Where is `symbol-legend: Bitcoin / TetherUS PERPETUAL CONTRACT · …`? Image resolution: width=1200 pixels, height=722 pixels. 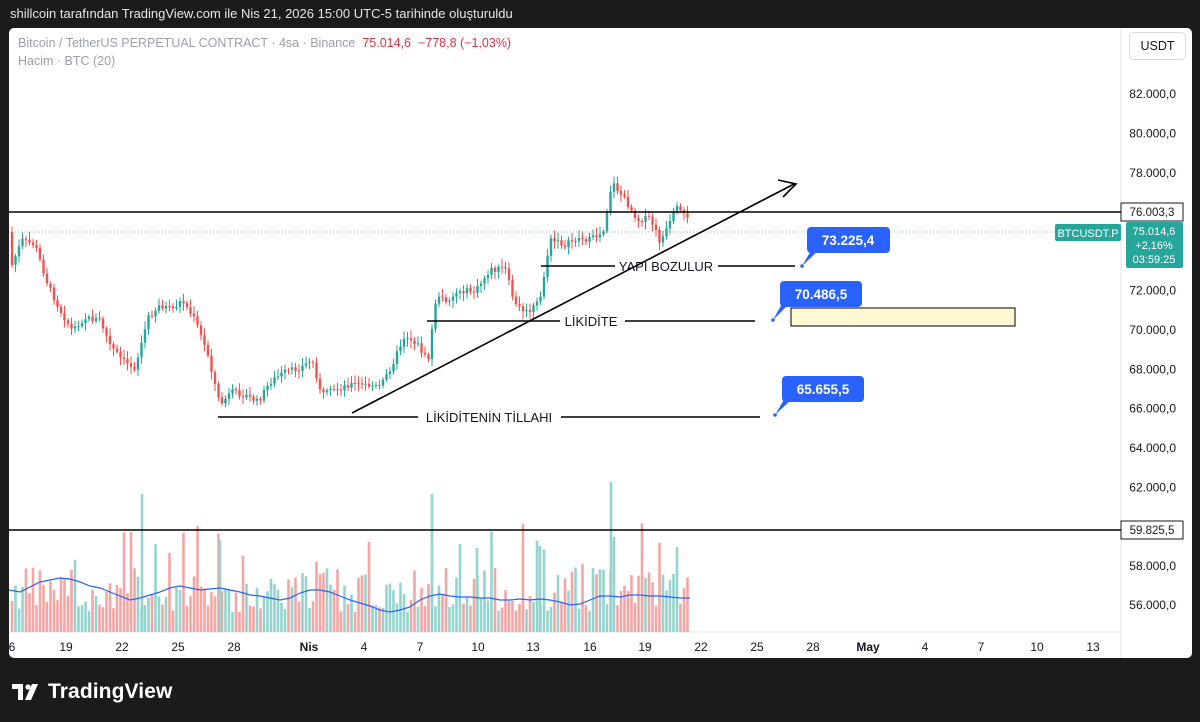
symbol-legend: Bitcoin / TetherUS PERPETUAL CONTRACT · … is located at coordinates (264, 43).